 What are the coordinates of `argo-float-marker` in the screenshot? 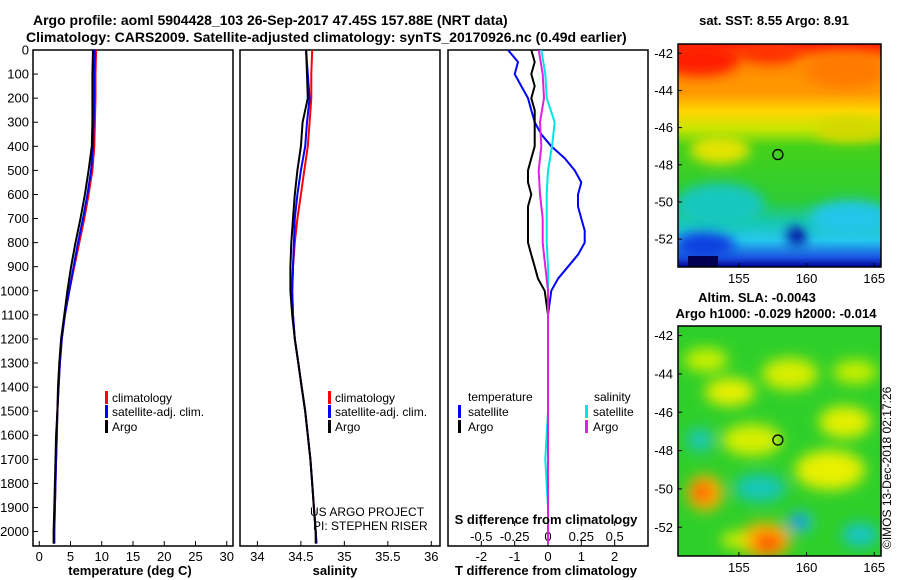 It's located at (778, 154).